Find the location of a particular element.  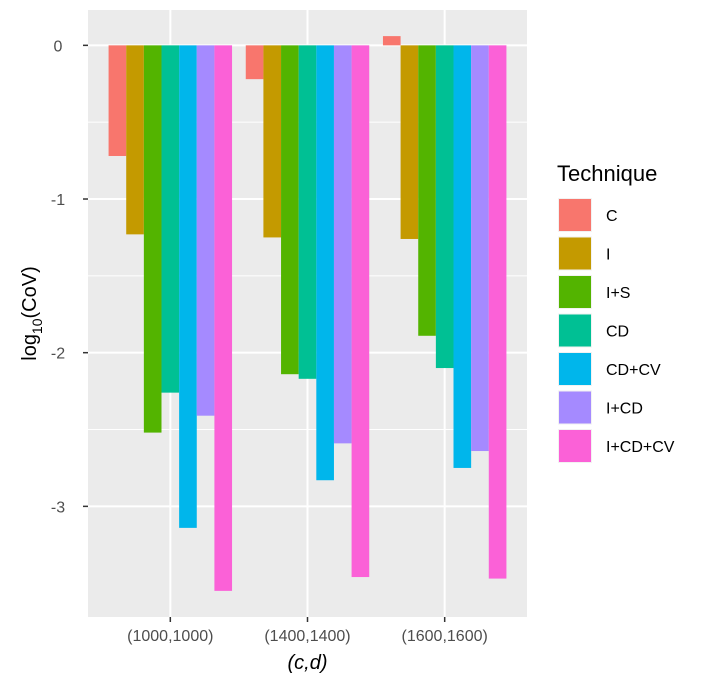

y-tick-label: -3 is located at coordinates (58, 507).